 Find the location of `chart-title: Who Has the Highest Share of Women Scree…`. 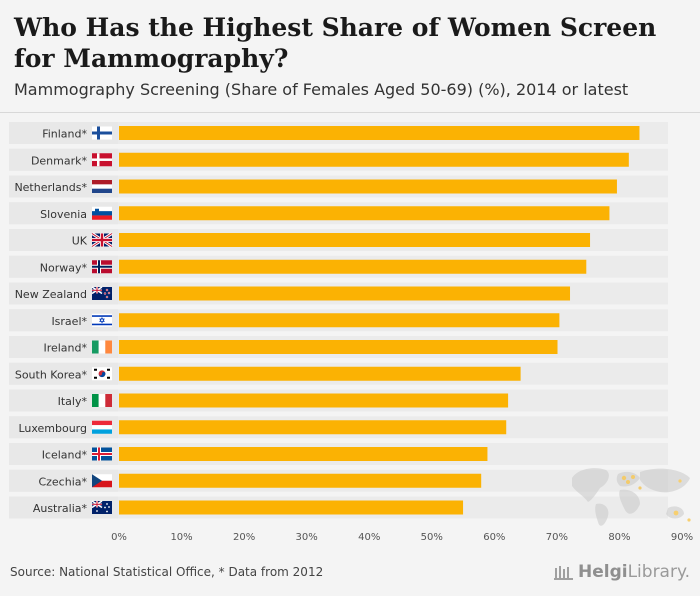

chart-title: Who Has the Highest Share of Women Scree… is located at coordinates (335, 43).